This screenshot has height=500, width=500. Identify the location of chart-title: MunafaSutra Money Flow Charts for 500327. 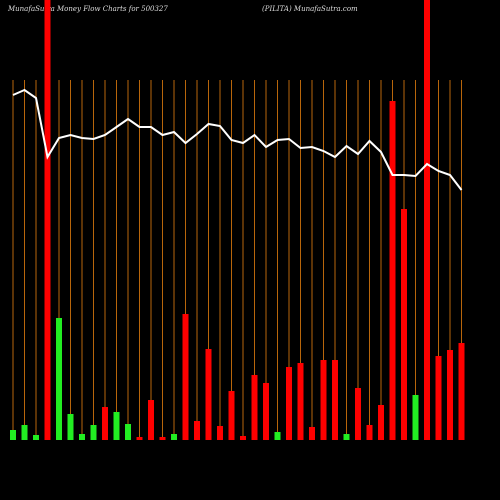
(87, 9).